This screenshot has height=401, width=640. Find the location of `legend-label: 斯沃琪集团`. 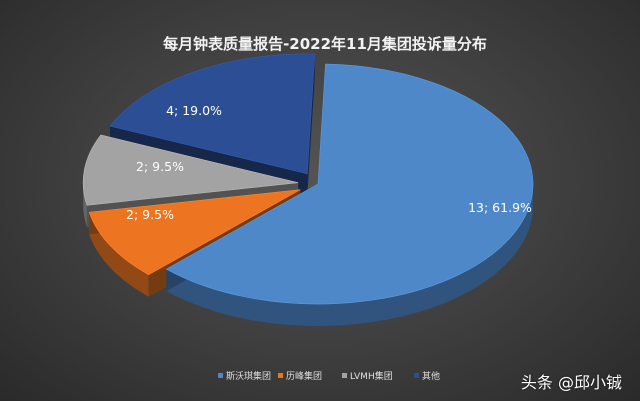

legend-label: 斯沃琪集团 is located at coordinates (248, 376).